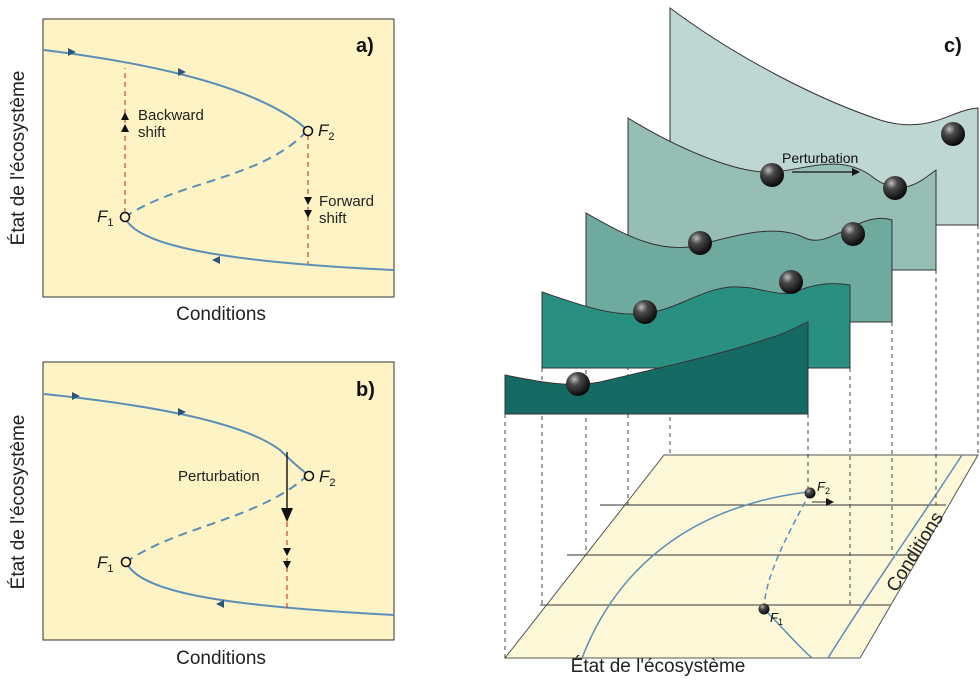  Describe the element at coordinates (308, 131) in the screenshot. I see `panel-a-f2-point` at that location.